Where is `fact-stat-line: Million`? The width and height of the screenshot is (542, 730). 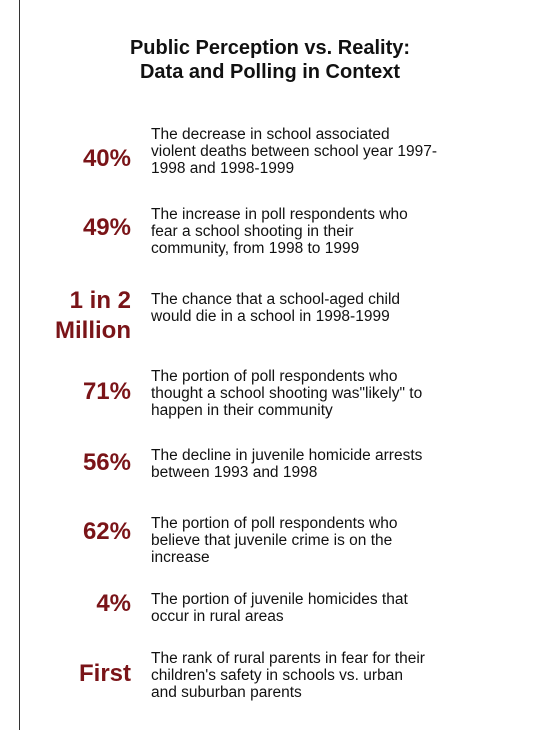
fact-stat-line: Million is located at coordinates (93, 330).